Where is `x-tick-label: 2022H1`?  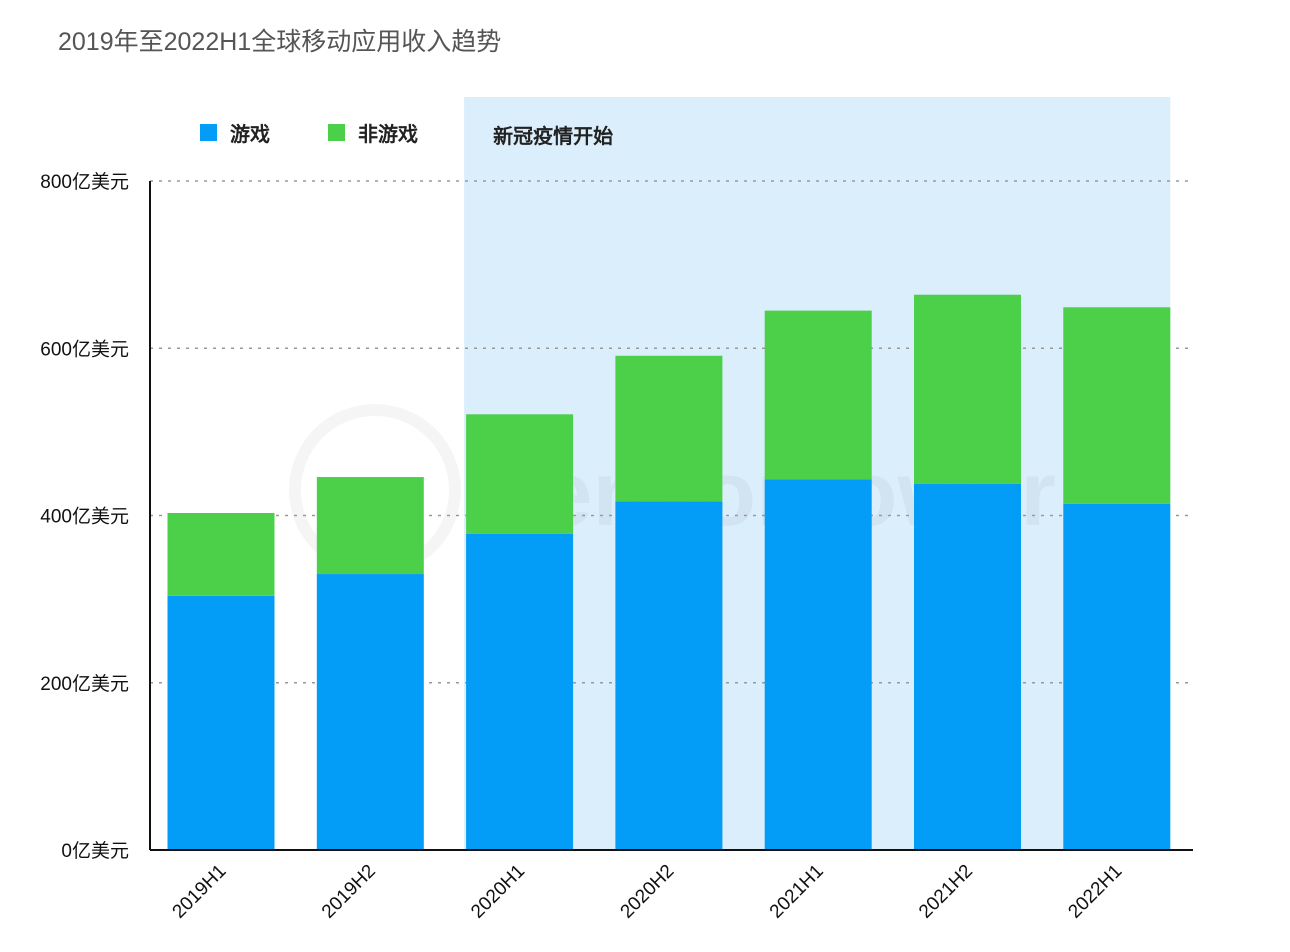 x-tick-label: 2022H1 is located at coordinates (1095, 892).